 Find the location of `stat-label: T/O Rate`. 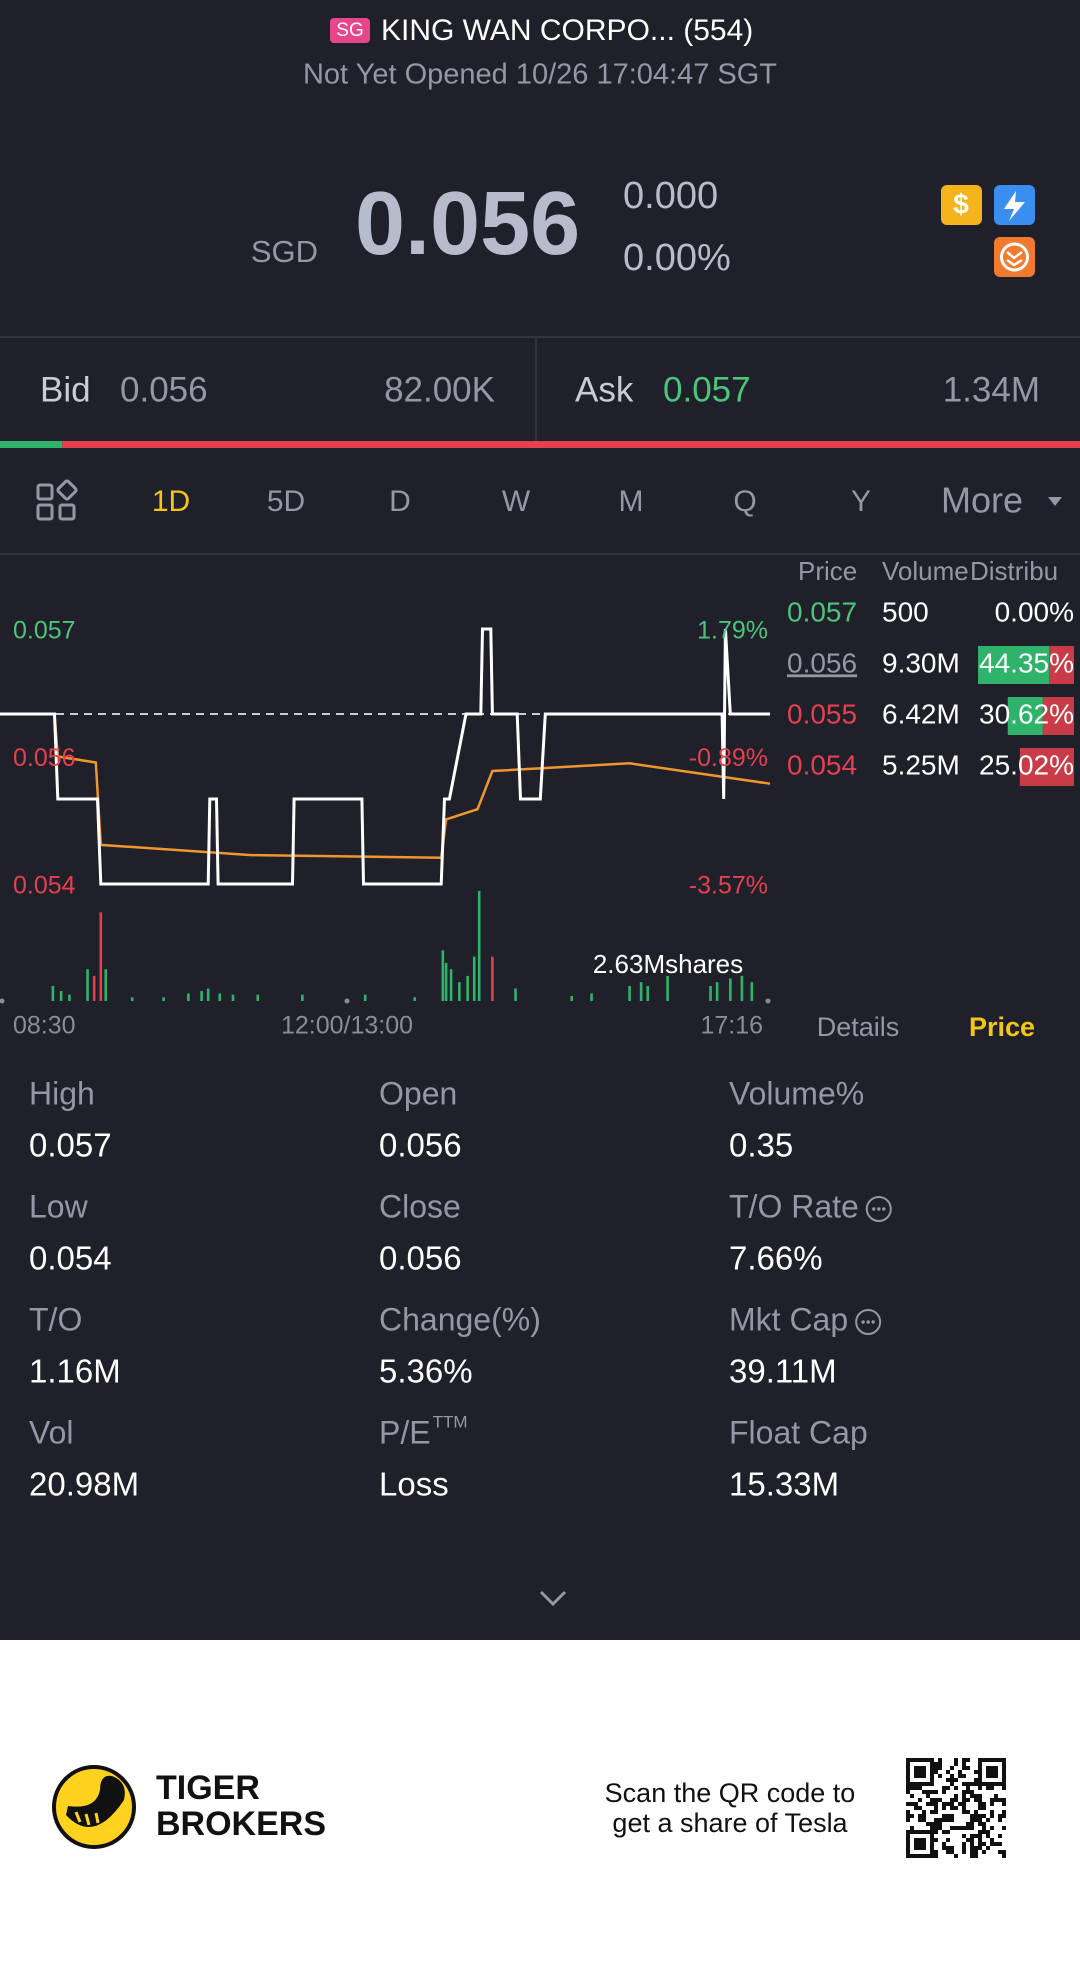

stat-label: T/O Rate is located at coordinates (794, 1206).